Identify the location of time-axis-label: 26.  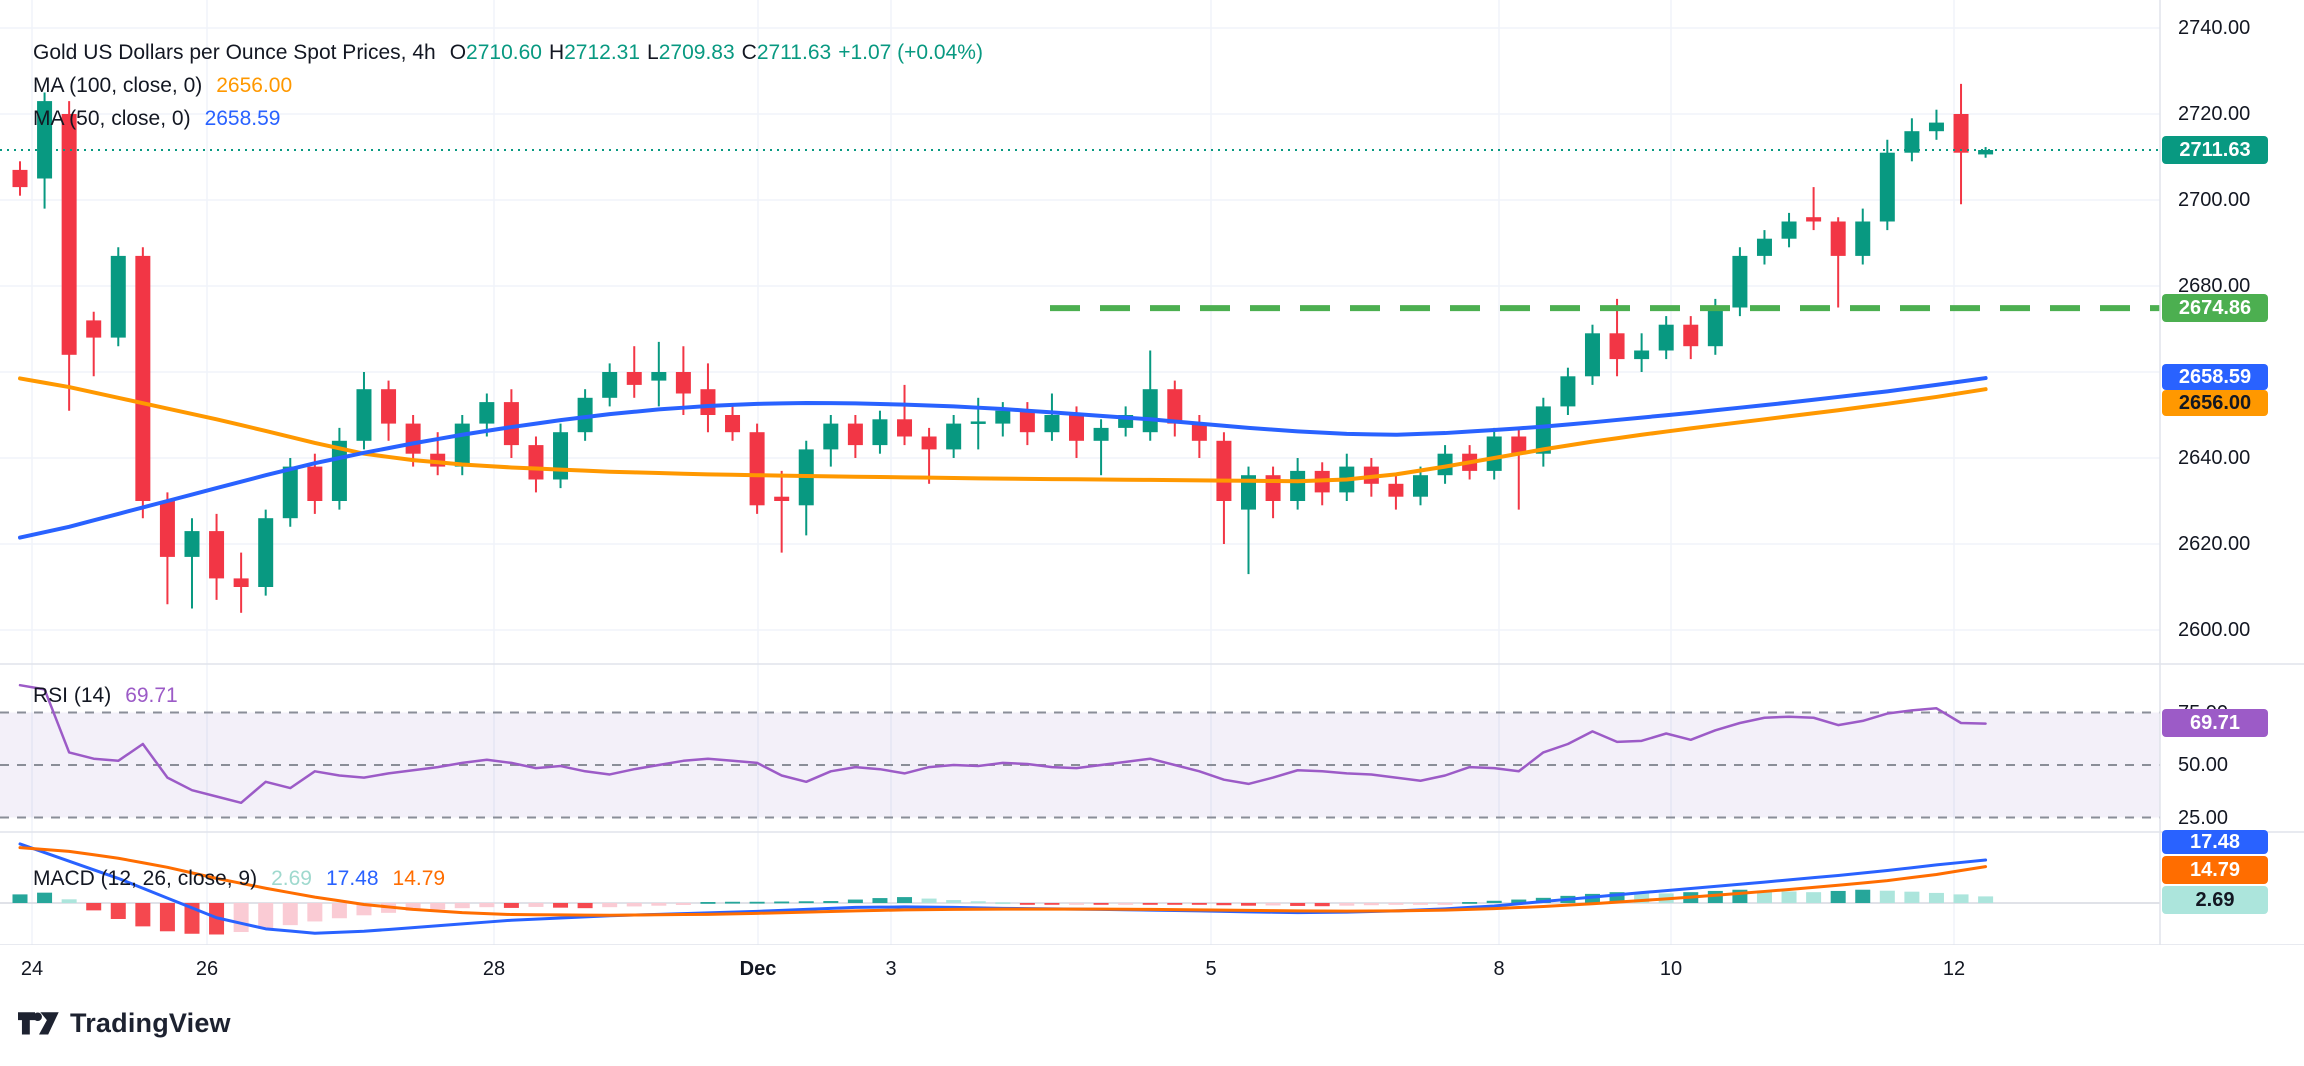
(207, 969).